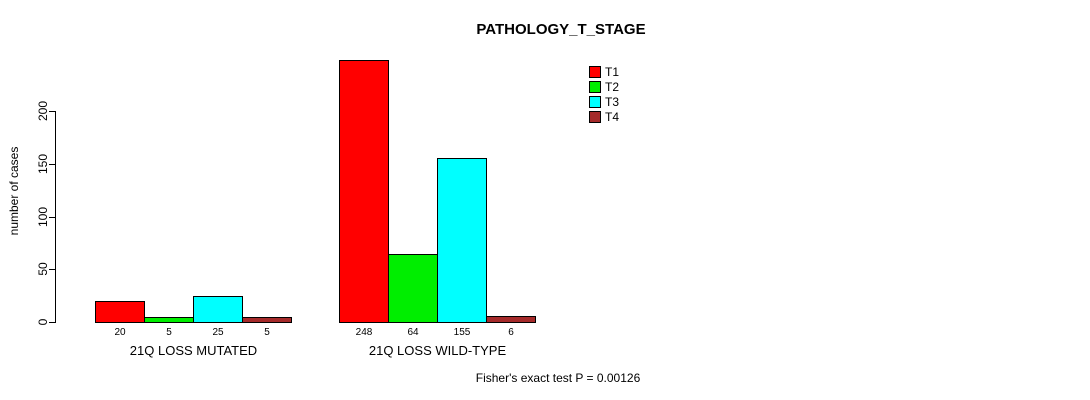  What do you see at coordinates (612, 102) in the screenshot?
I see `legend-label: T3` at bounding box center [612, 102].